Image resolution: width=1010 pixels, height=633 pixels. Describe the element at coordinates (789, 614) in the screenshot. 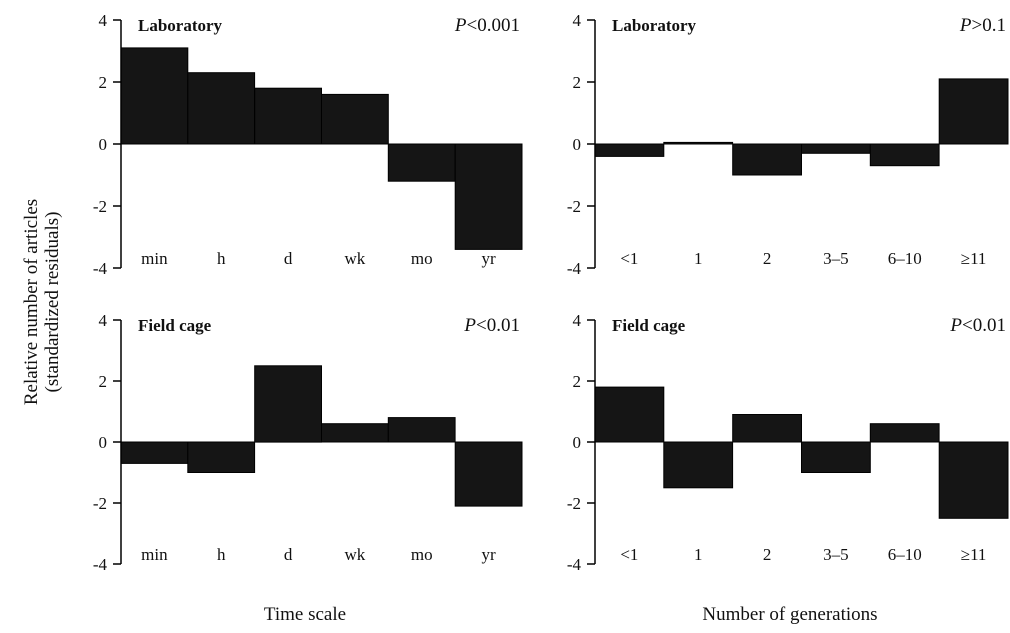

I see `x-axis-title-right: Number of generations` at that location.